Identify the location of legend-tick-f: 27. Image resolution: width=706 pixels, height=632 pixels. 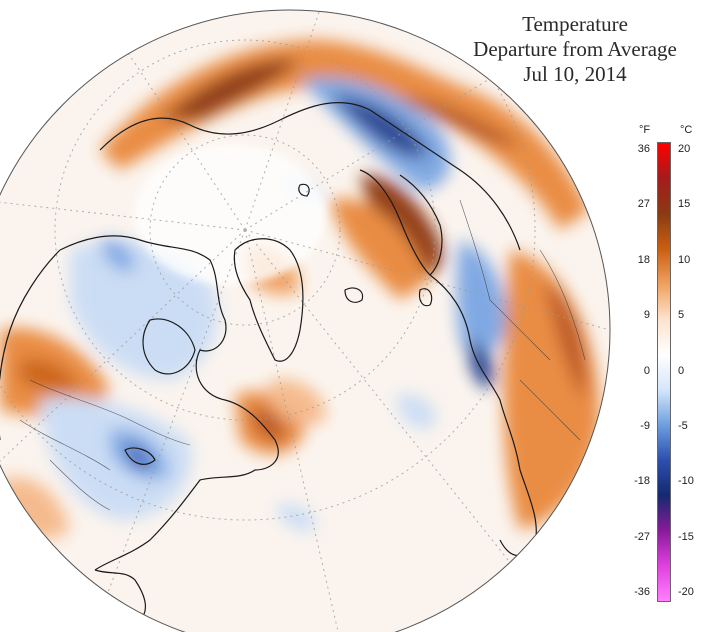
(643, 204).